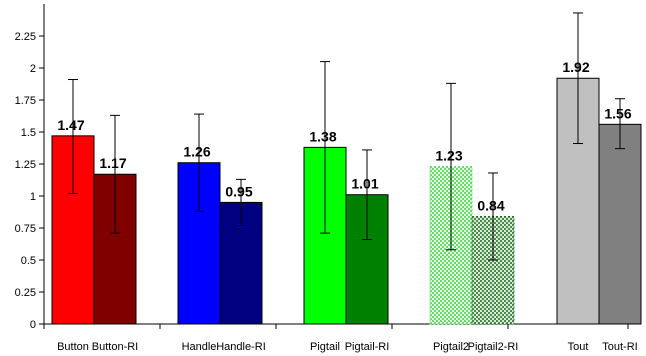 The width and height of the screenshot is (646, 356). What do you see at coordinates (25, 165) in the screenshot?
I see `y-tick-label: 1.25` at bounding box center [25, 165].